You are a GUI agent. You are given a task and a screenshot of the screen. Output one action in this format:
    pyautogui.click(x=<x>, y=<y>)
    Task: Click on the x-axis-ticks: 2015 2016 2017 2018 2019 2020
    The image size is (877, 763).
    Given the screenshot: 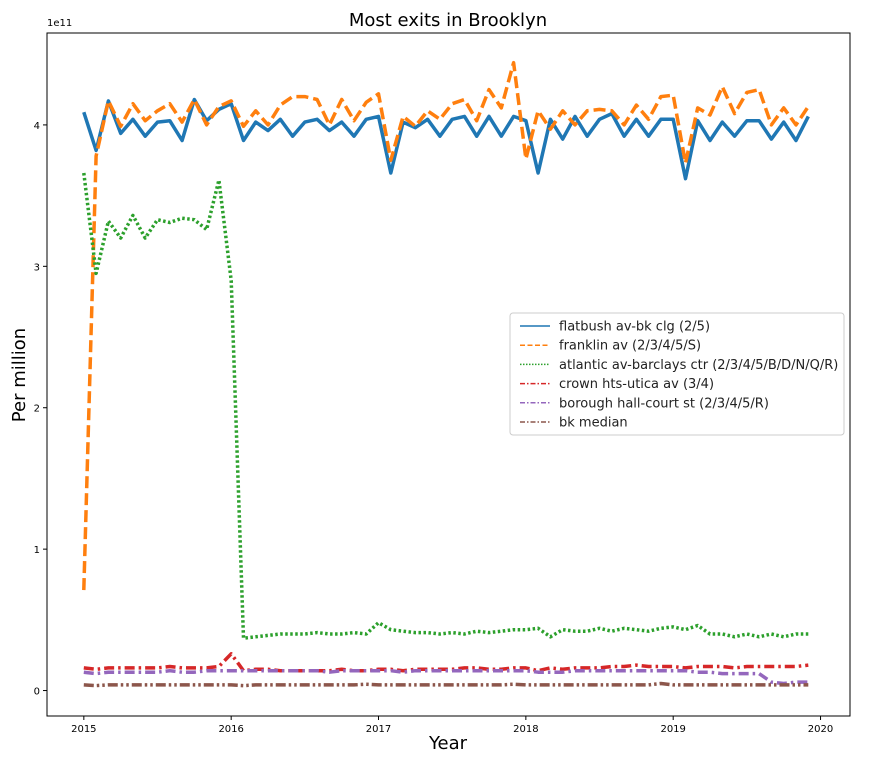 What is the action you would take?
    pyautogui.click(x=452, y=725)
    